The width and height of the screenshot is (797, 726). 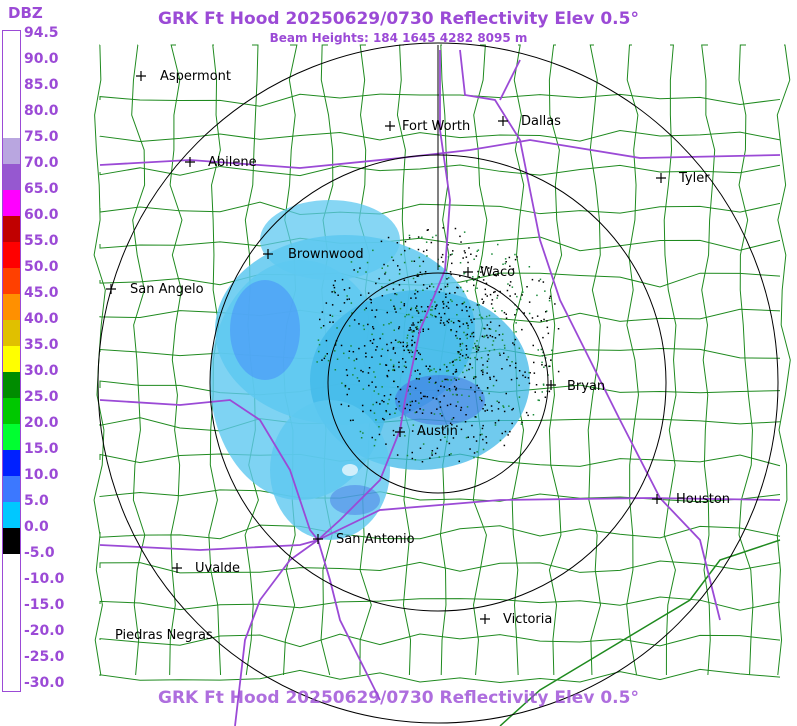 What do you see at coordinates (44, 631) in the screenshot?
I see `legend-label: -20.0` at bounding box center [44, 631].